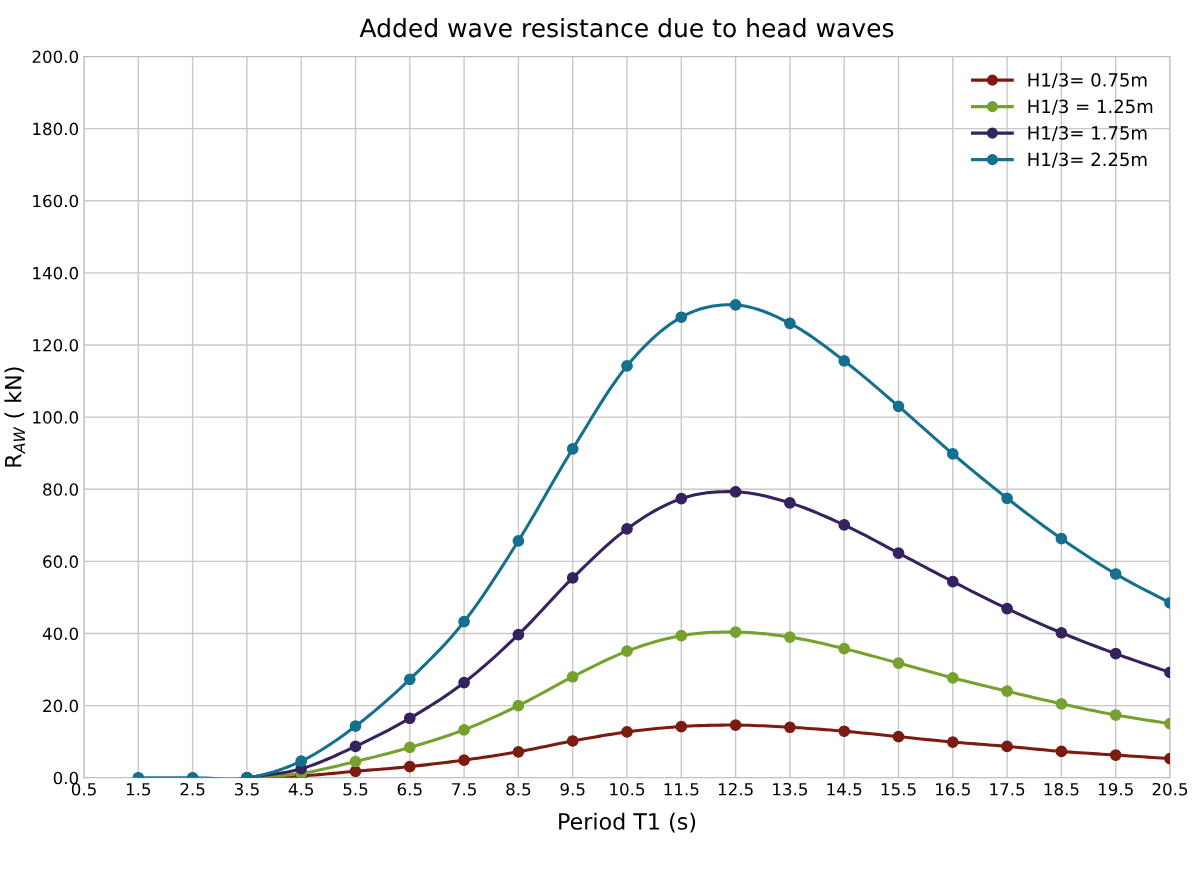 The width and height of the screenshot is (1200, 869). What do you see at coordinates (1061, 789) in the screenshot?
I see `x-tick-label: 18.5` at bounding box center [1061, 789].